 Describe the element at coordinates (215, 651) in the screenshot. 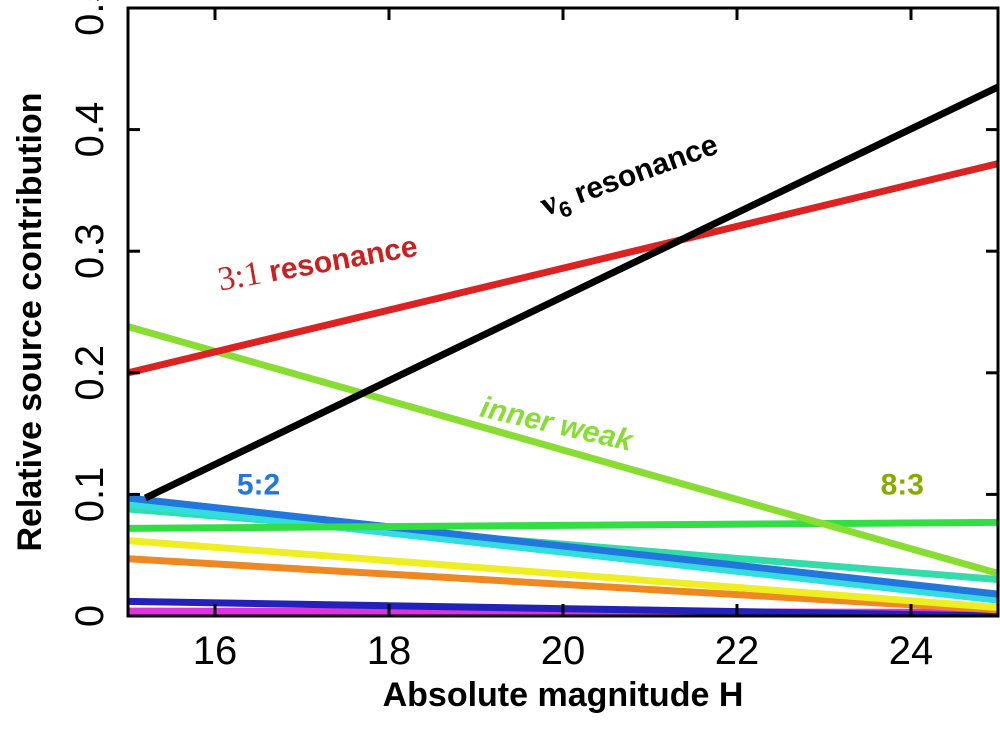

I see `x-tick-label: 16` at that location.